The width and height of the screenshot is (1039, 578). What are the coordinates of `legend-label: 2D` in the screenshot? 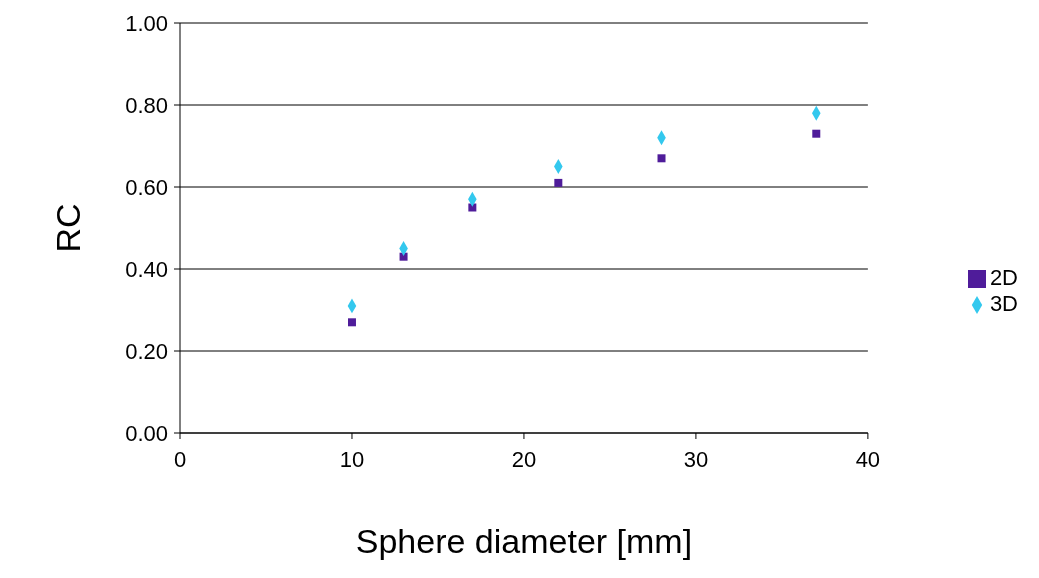 It's located at (1003, 277).